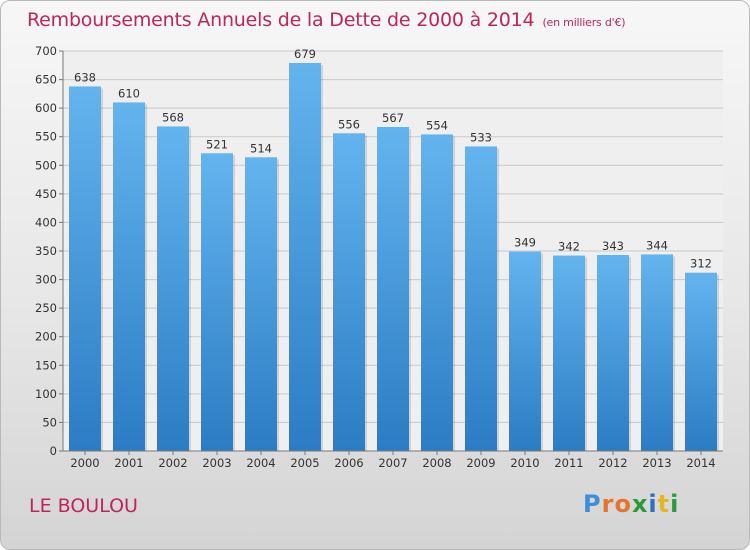 Image resolution: width=750 pixels, height=550 pixels. Describe the element at coordinates (46, 251) in the screenshot. I see `y-tick-label: 350` at that location.